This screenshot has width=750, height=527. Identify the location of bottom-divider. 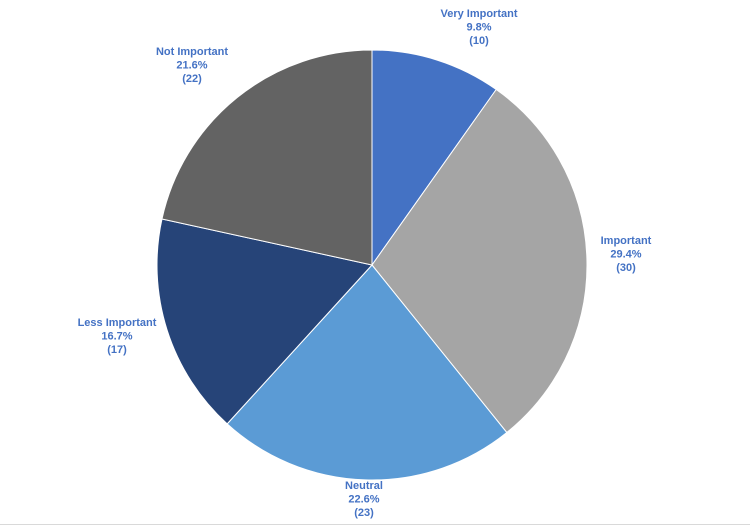
(375, 524).